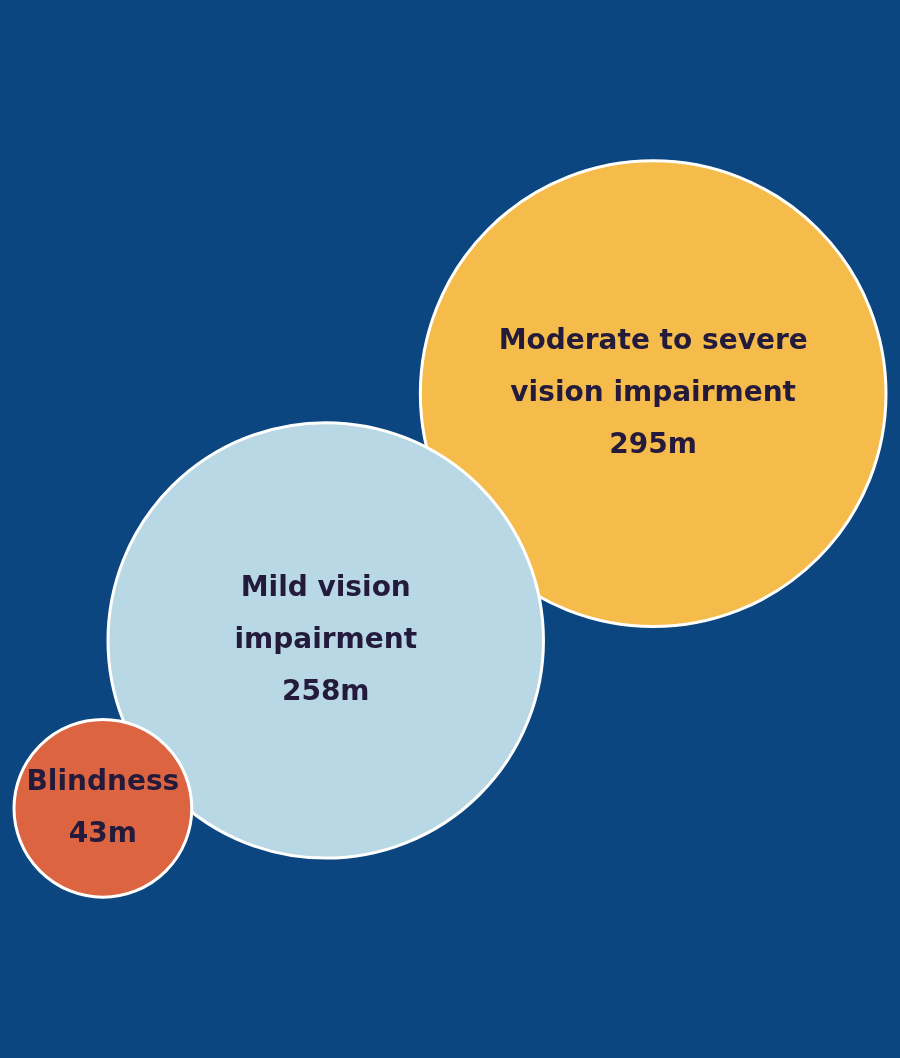 Image resolution: width=900 pixels, height=1058 pixels. What do you see at coordinates (653, 443) in the screenshot?
I see `data-label: 295m` at bounding box center [653, 443].